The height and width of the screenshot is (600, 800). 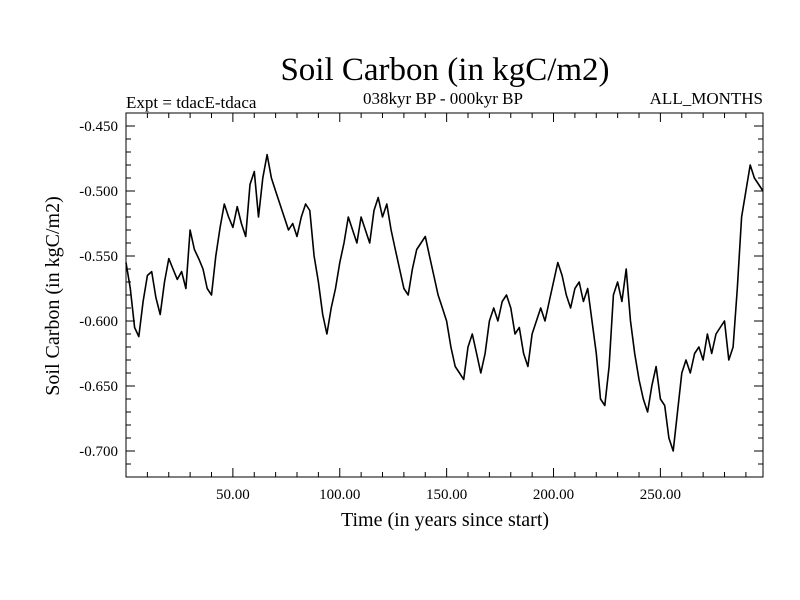 I want to click on y-tick-label: -0.650, so click(x=98, y=387).